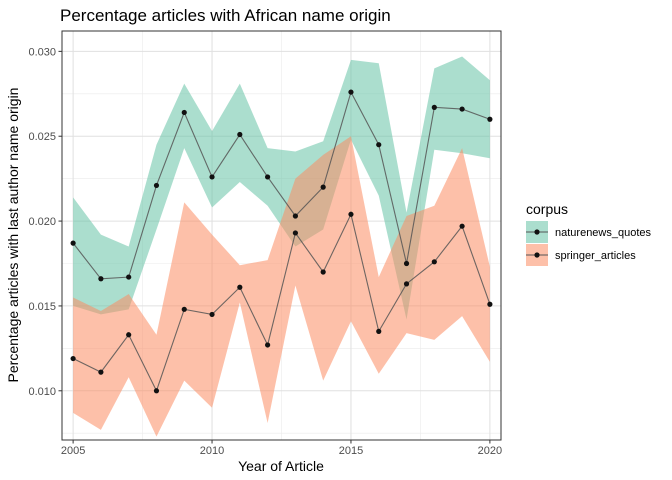  Describe the element at coordinates (547, 209) in the screenshot. I see `legend-title: corpus` at that location.